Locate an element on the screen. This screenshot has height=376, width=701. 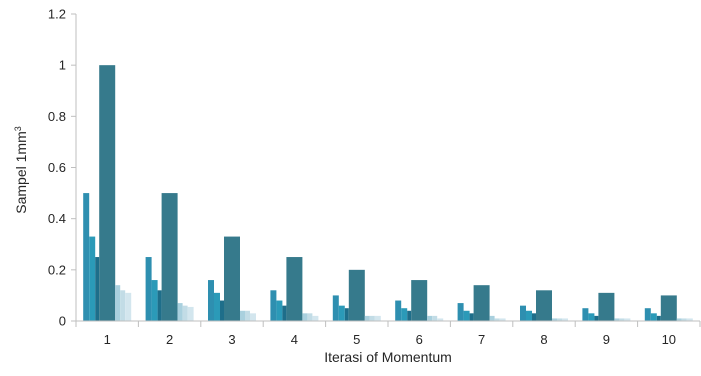
x-axis: 1 2 3 4 5 6 7 8 9 10 is located at coordinates (388, 333).